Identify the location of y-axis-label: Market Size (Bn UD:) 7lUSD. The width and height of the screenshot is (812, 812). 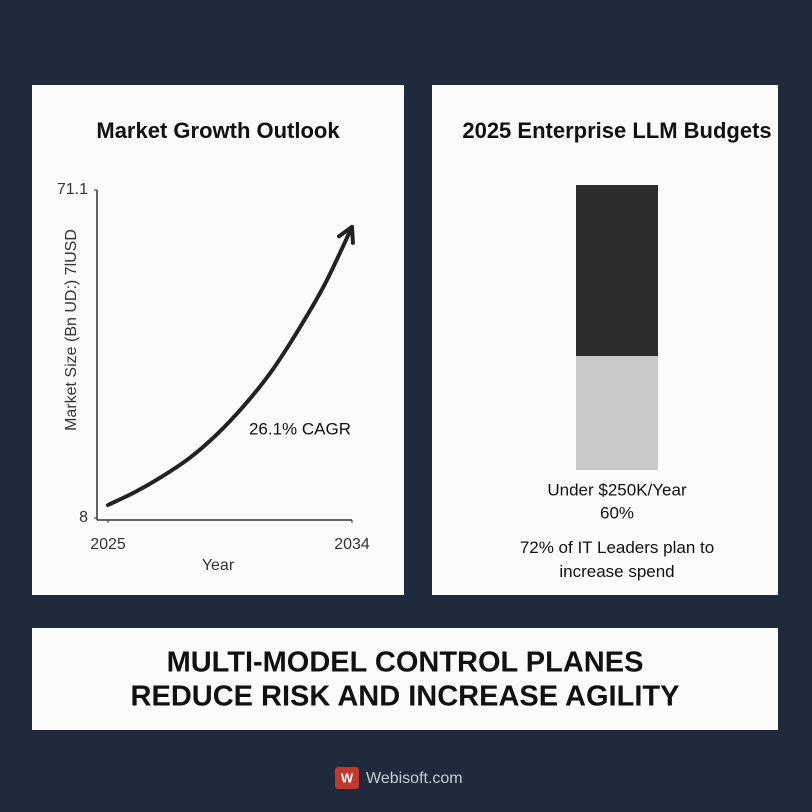
(71, 330).